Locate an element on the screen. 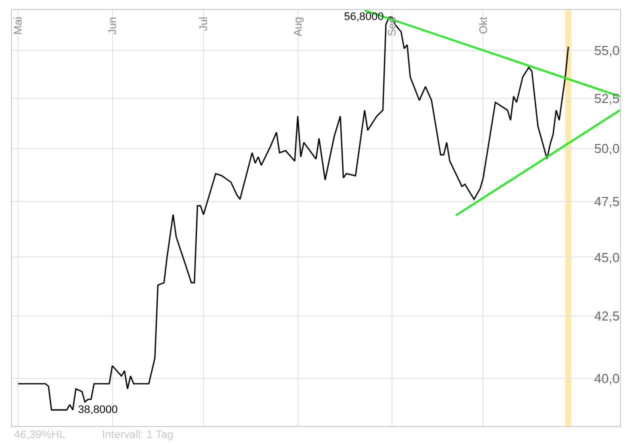 The width and height of the screenshot is (634, 444). annotation: 56,8000 is located at coordinates (364, 17).